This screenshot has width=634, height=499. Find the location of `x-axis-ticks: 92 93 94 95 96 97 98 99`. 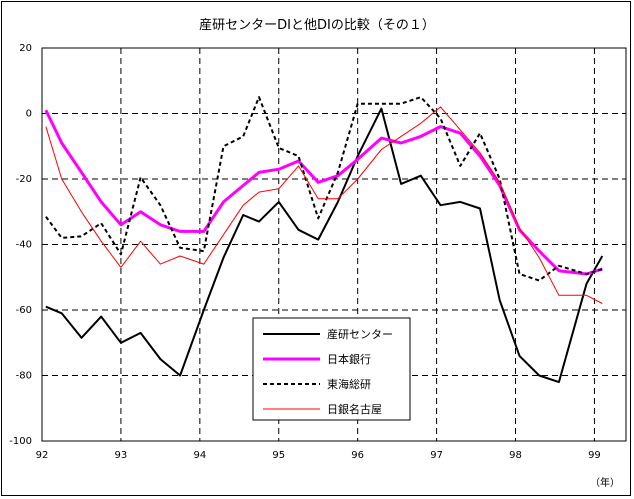

x-axis-ticks: 92 93 94 95 96 97 98 99 is located at coordinates (318, 455).